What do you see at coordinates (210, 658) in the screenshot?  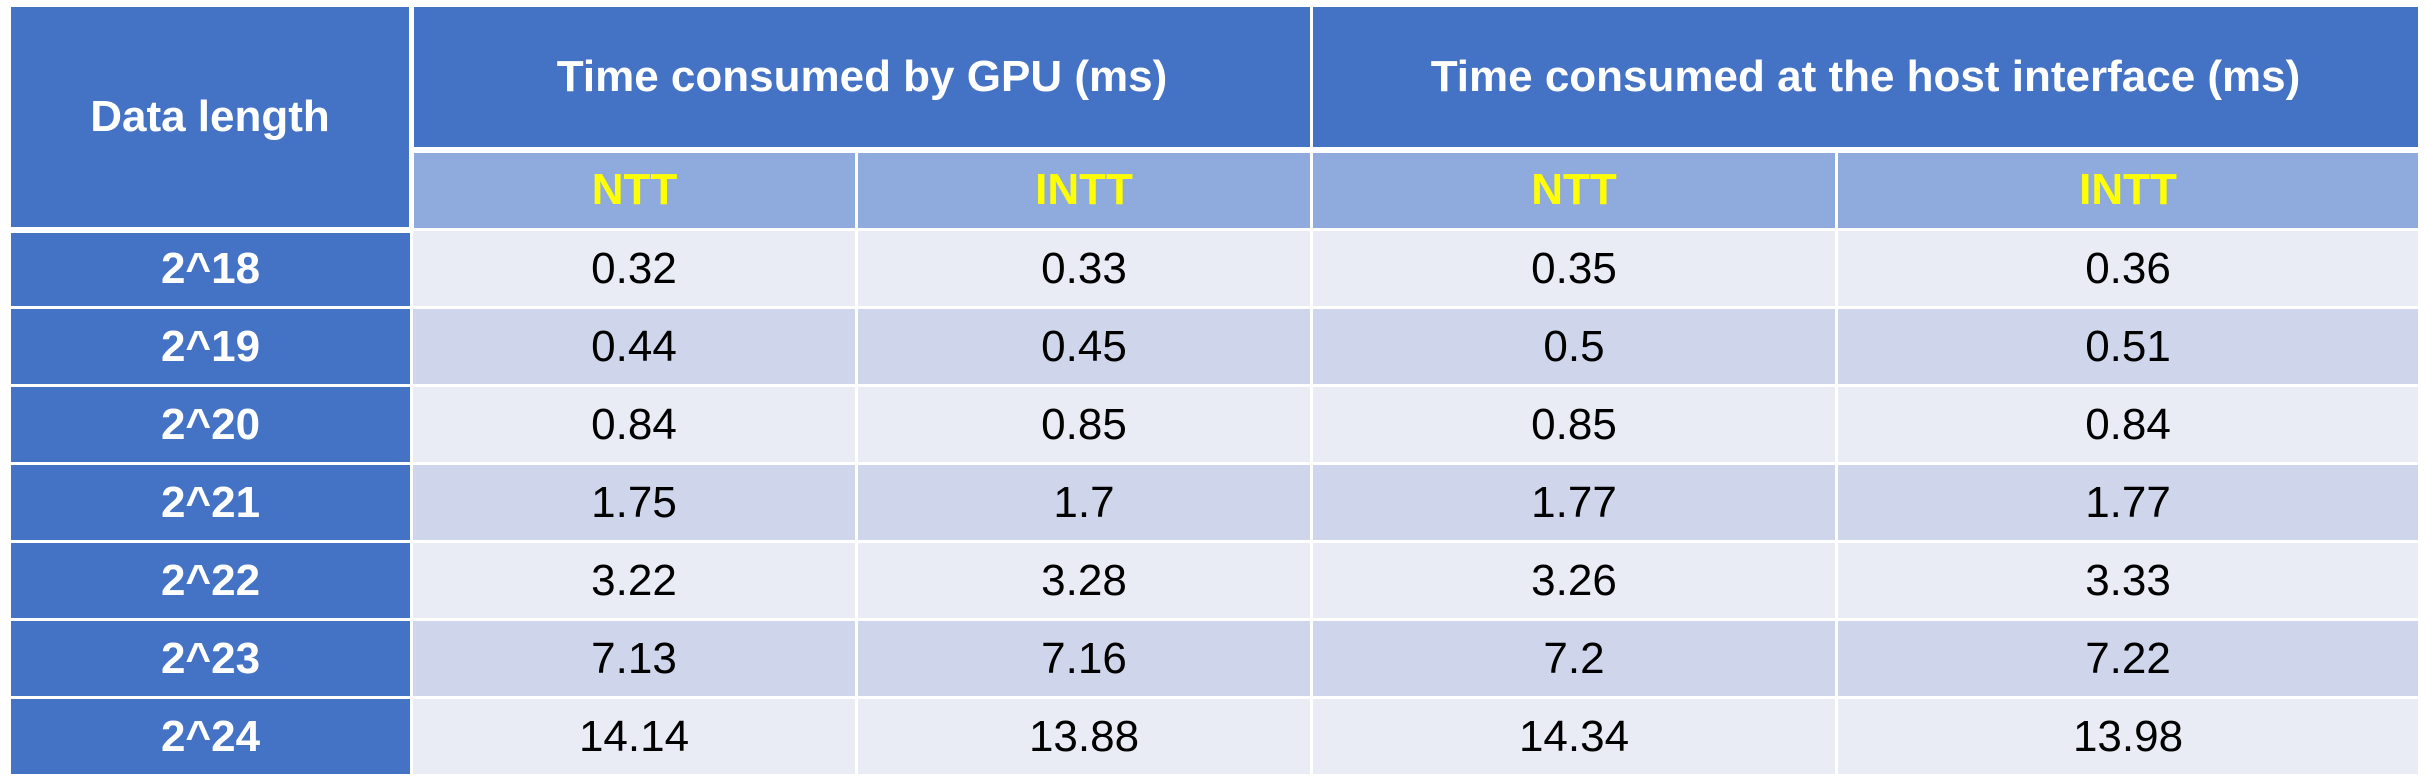 I see `cell-data-length: 2^23` at bounding box center [210, 658].